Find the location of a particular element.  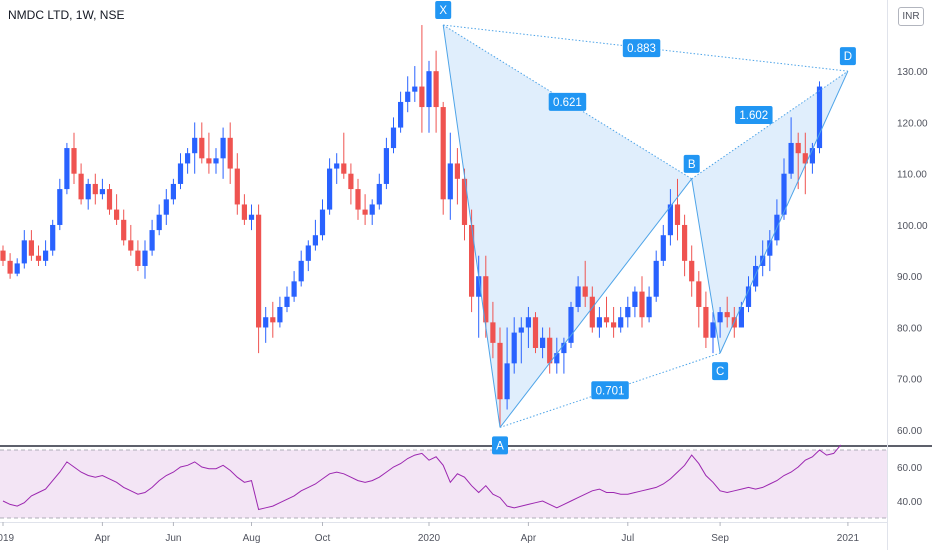

pattern-ratio-label: 0.621 is located at coordinates (567, 103).